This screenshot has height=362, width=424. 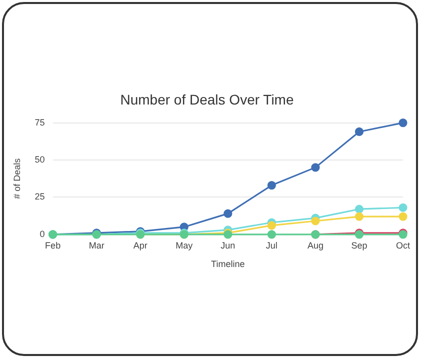 What do you see at coordinates (42, 233) in the screenshot?
I see `y-tick-label: 0` at bounding box center [42, 233].